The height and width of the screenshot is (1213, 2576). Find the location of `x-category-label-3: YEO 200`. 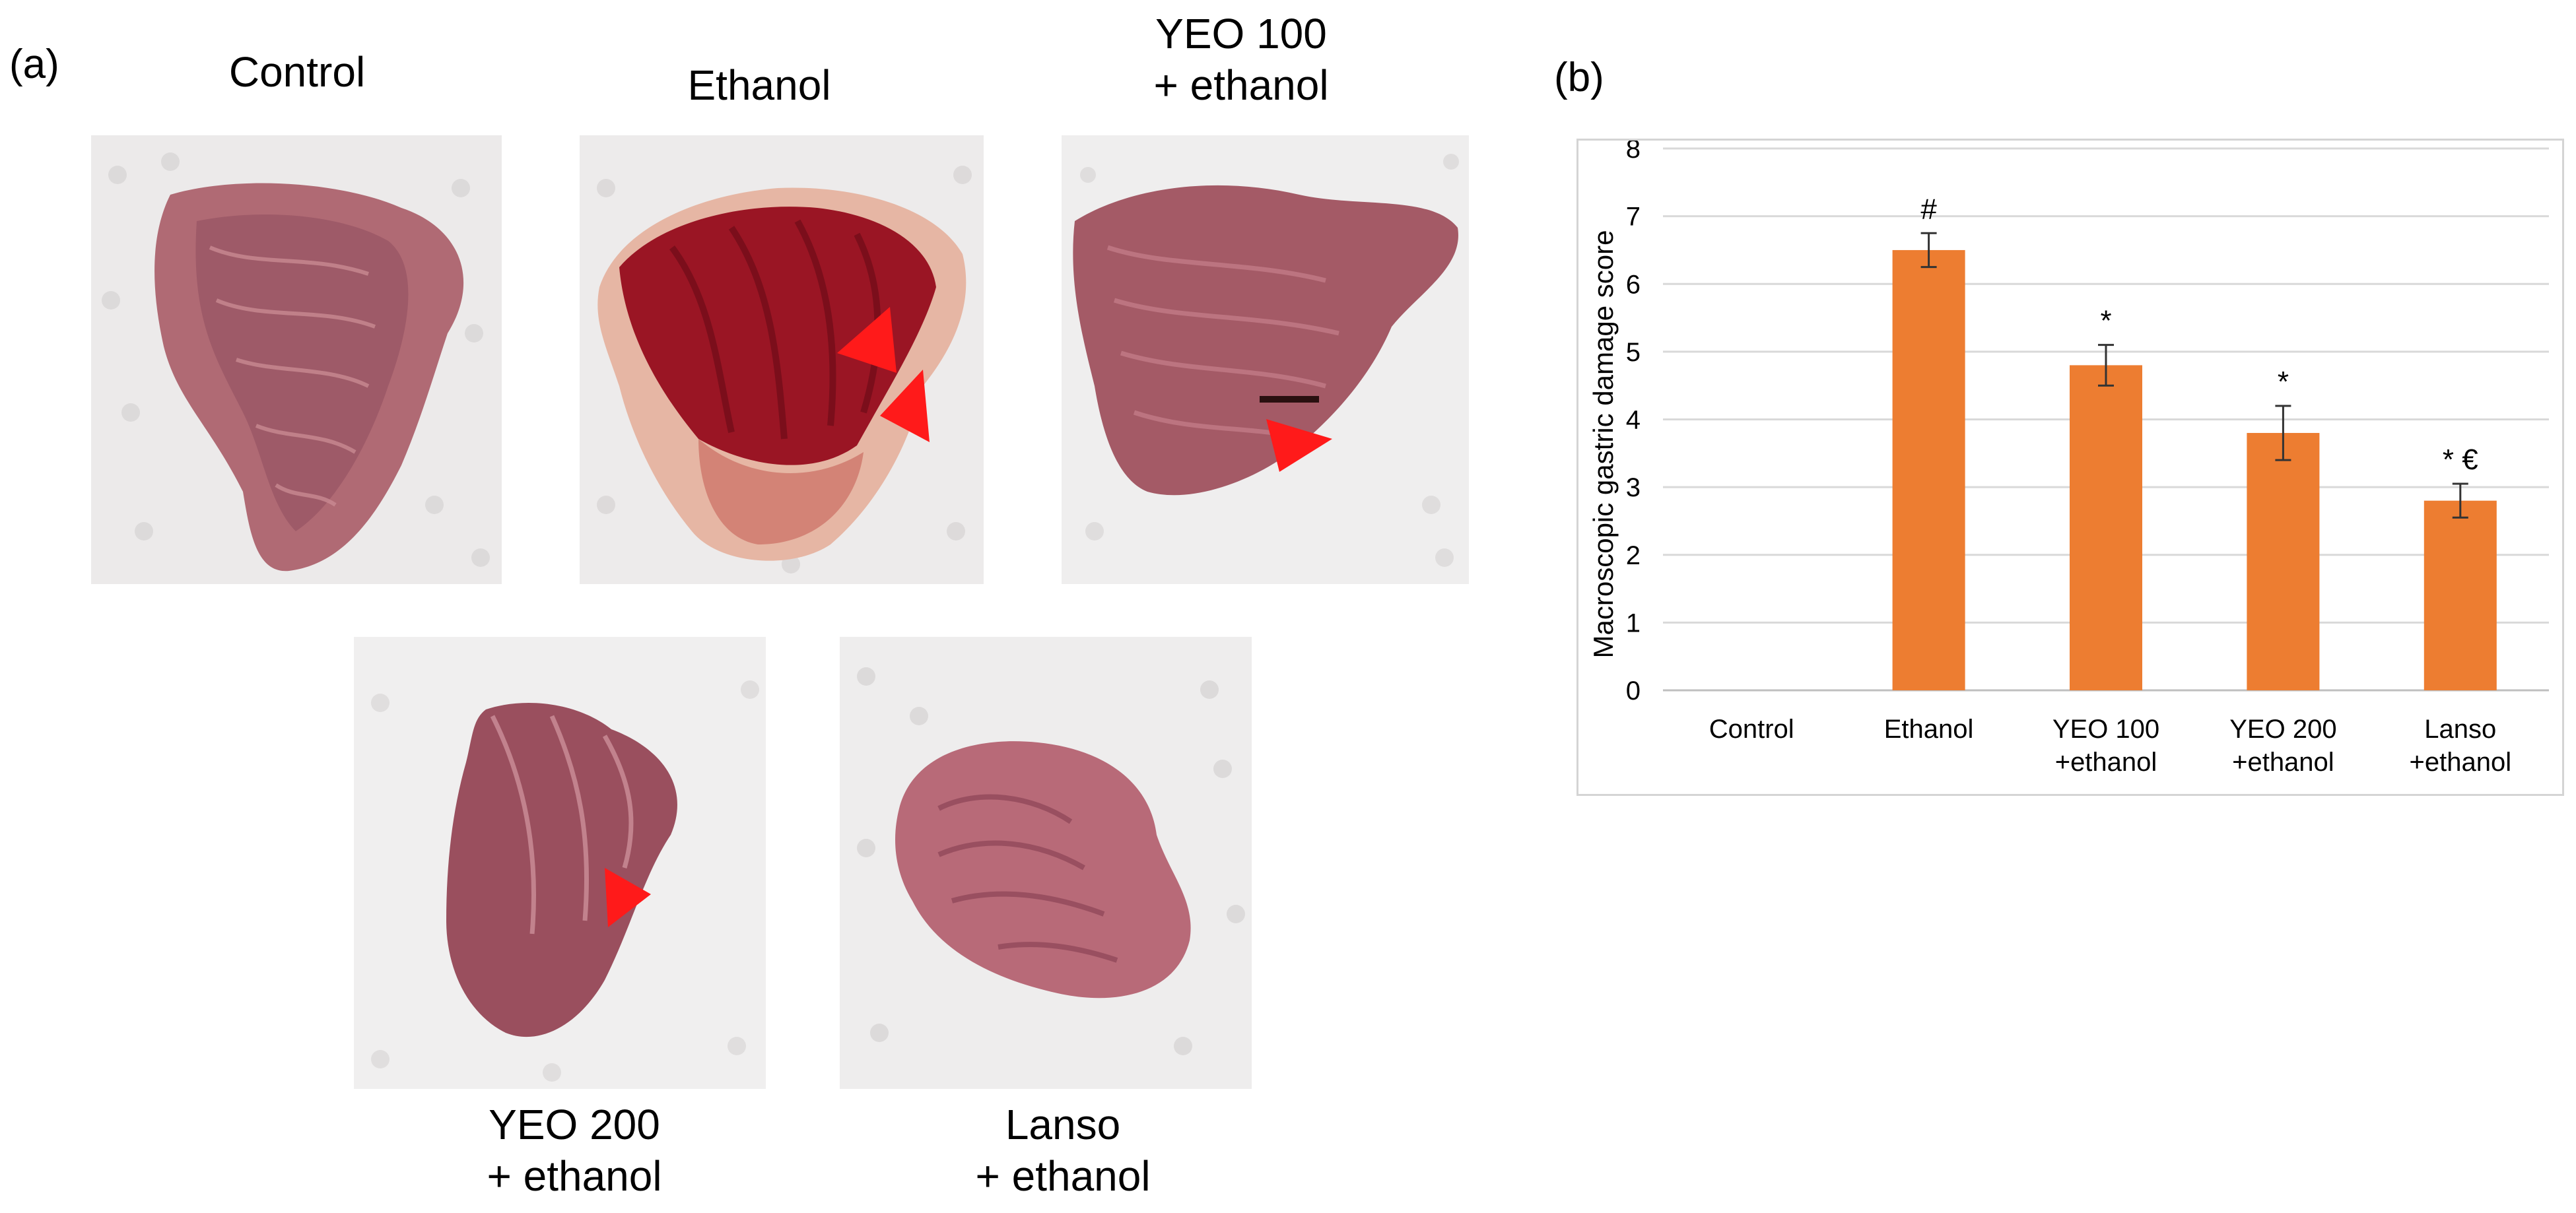

x-category-label-3: YEO 200 is located at coordinates (2283, 729).